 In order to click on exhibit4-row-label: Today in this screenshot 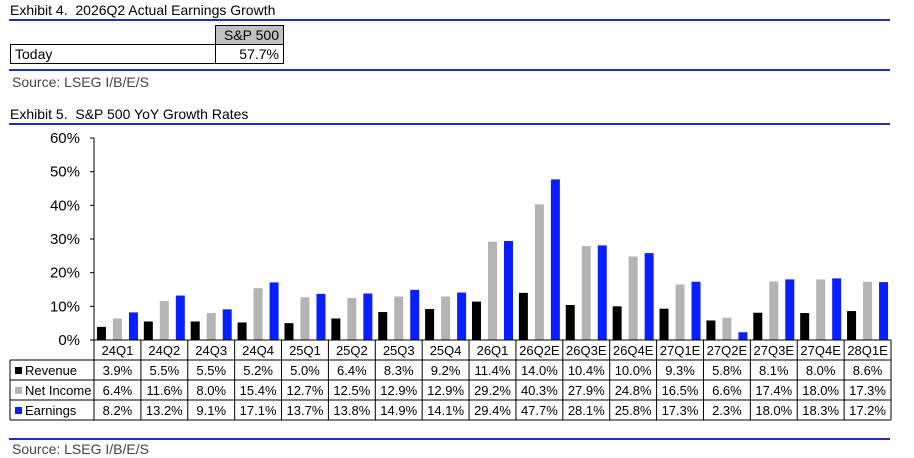, I will do `click(113, 54)`.